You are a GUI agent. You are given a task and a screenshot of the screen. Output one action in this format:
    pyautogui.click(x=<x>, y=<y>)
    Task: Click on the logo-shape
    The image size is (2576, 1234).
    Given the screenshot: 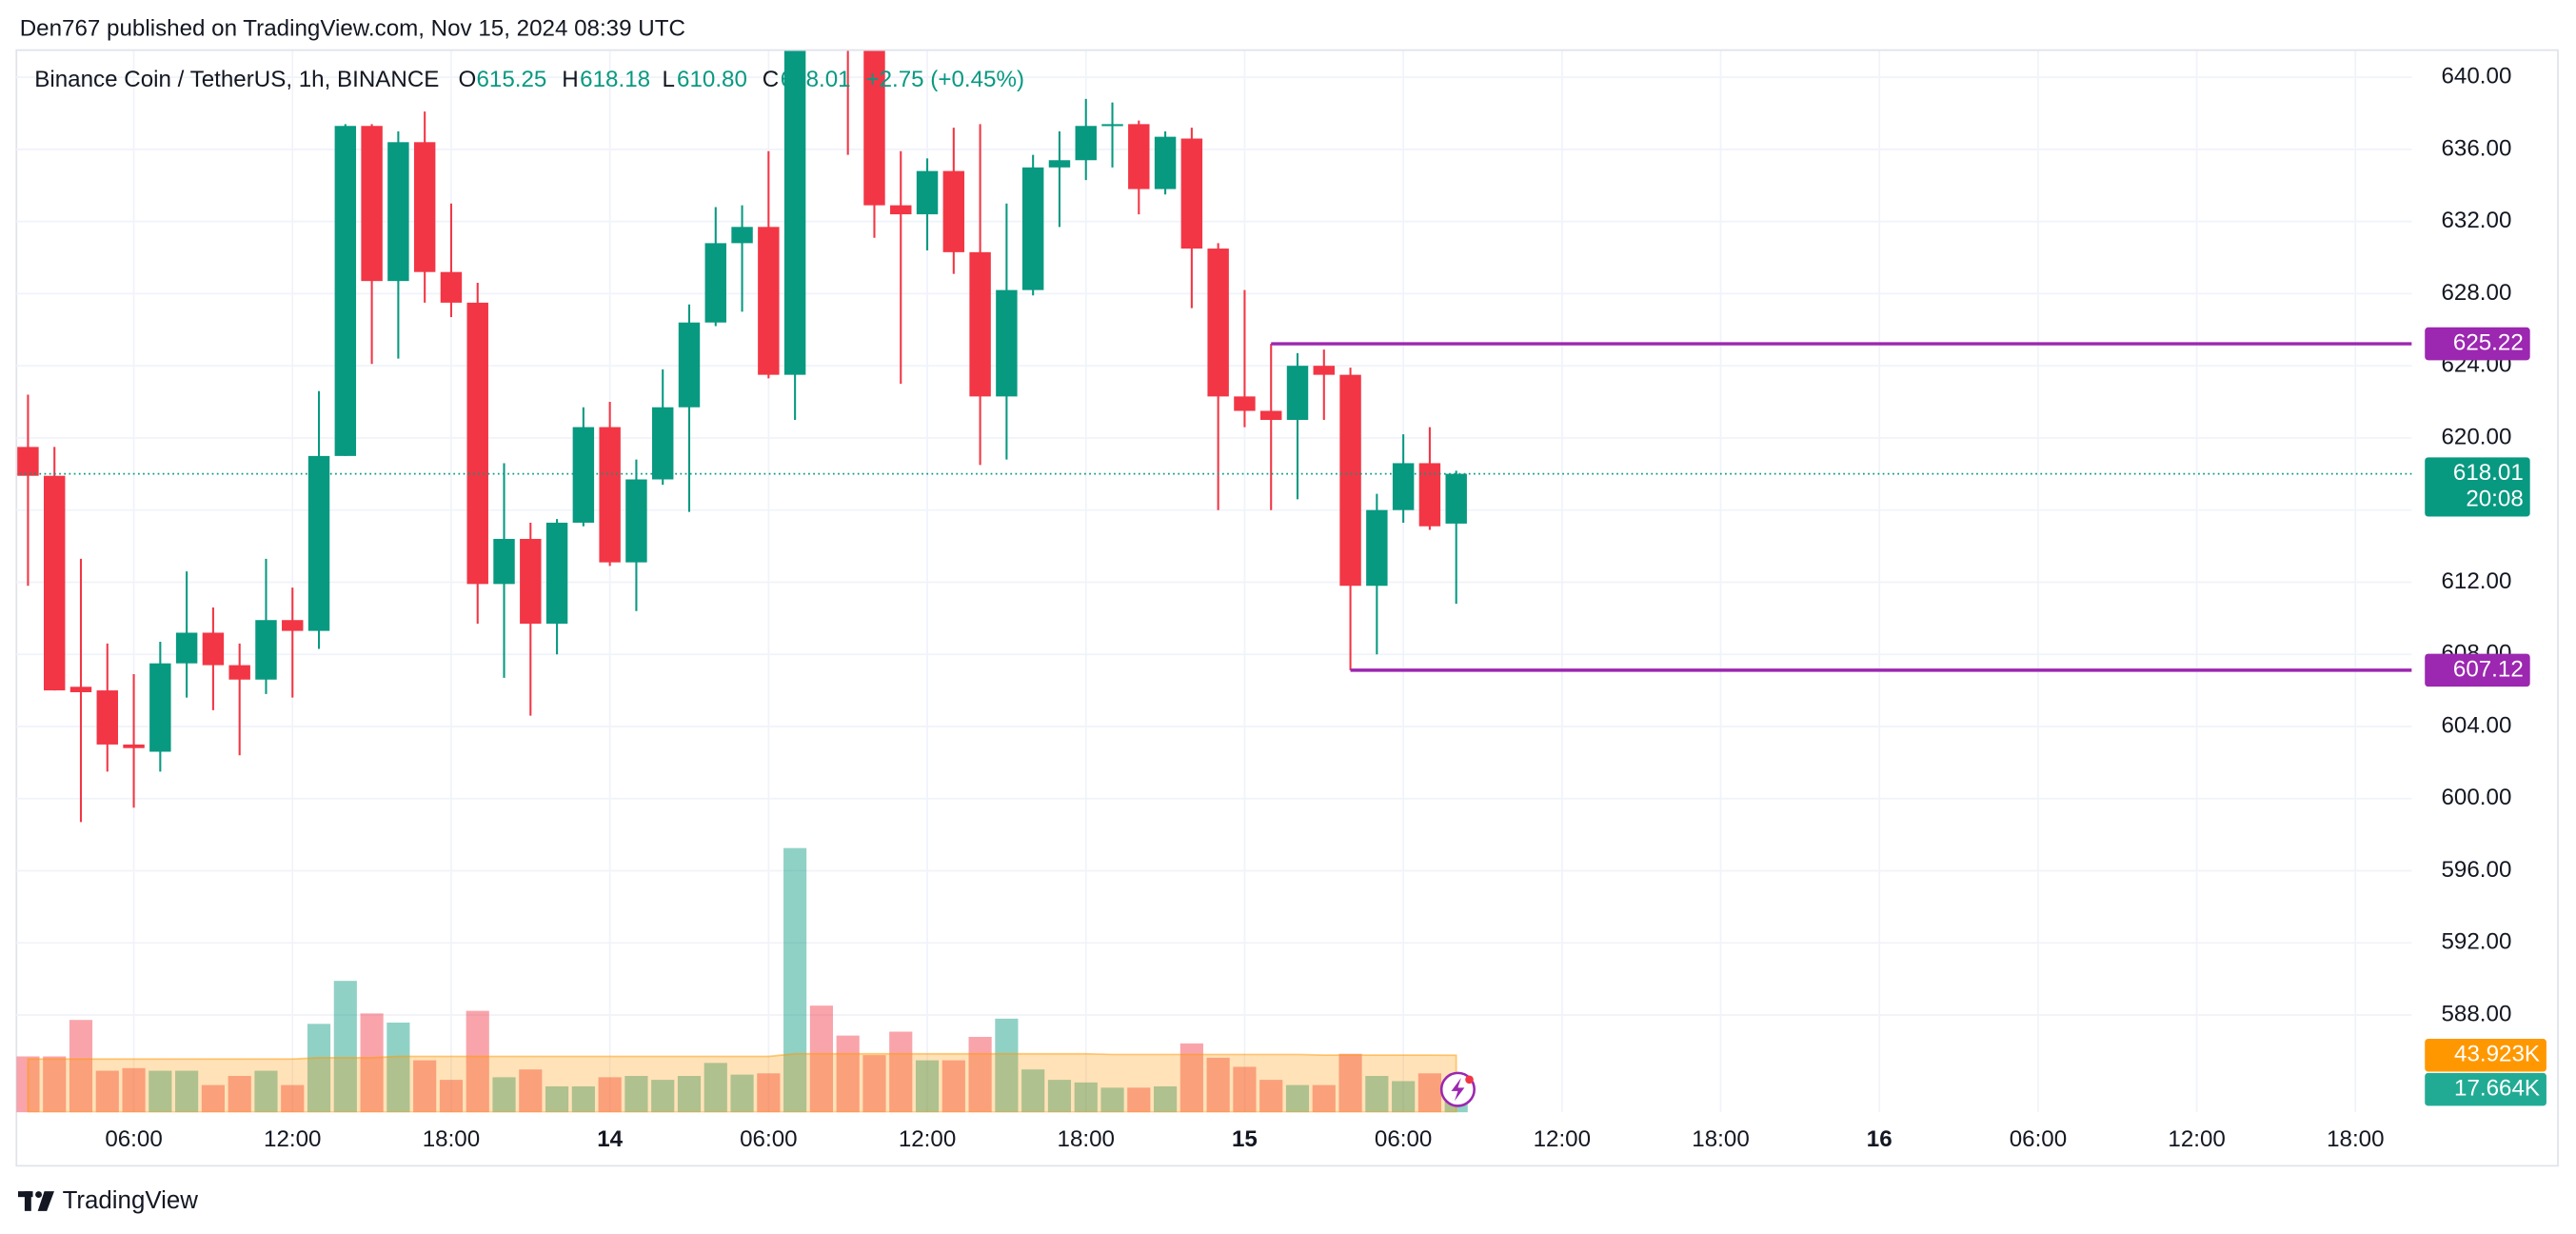 What is the action you would take?
    pyautogui.click(x=27, y=1201)
    